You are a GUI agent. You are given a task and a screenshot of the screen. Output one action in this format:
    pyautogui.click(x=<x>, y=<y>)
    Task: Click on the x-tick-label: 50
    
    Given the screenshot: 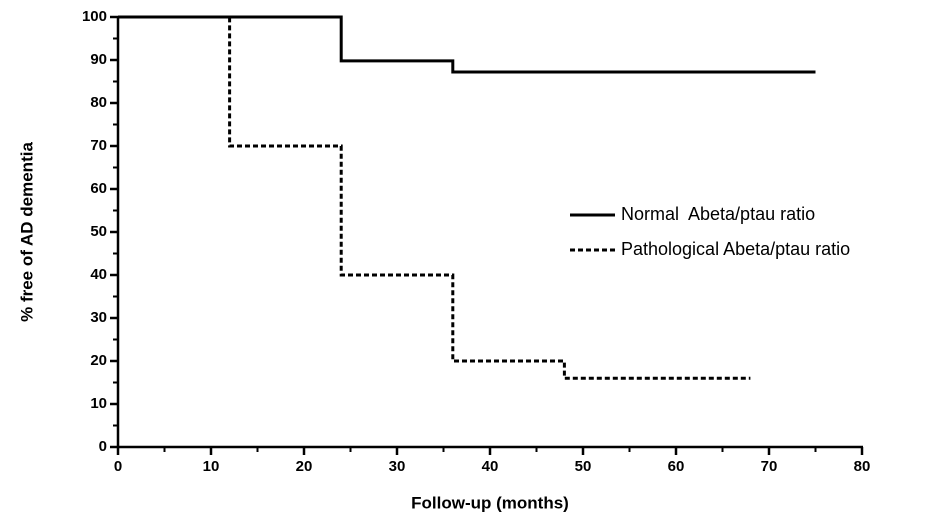 What is the action you would take?
    pyautogui.click(x=583, y=466)
    